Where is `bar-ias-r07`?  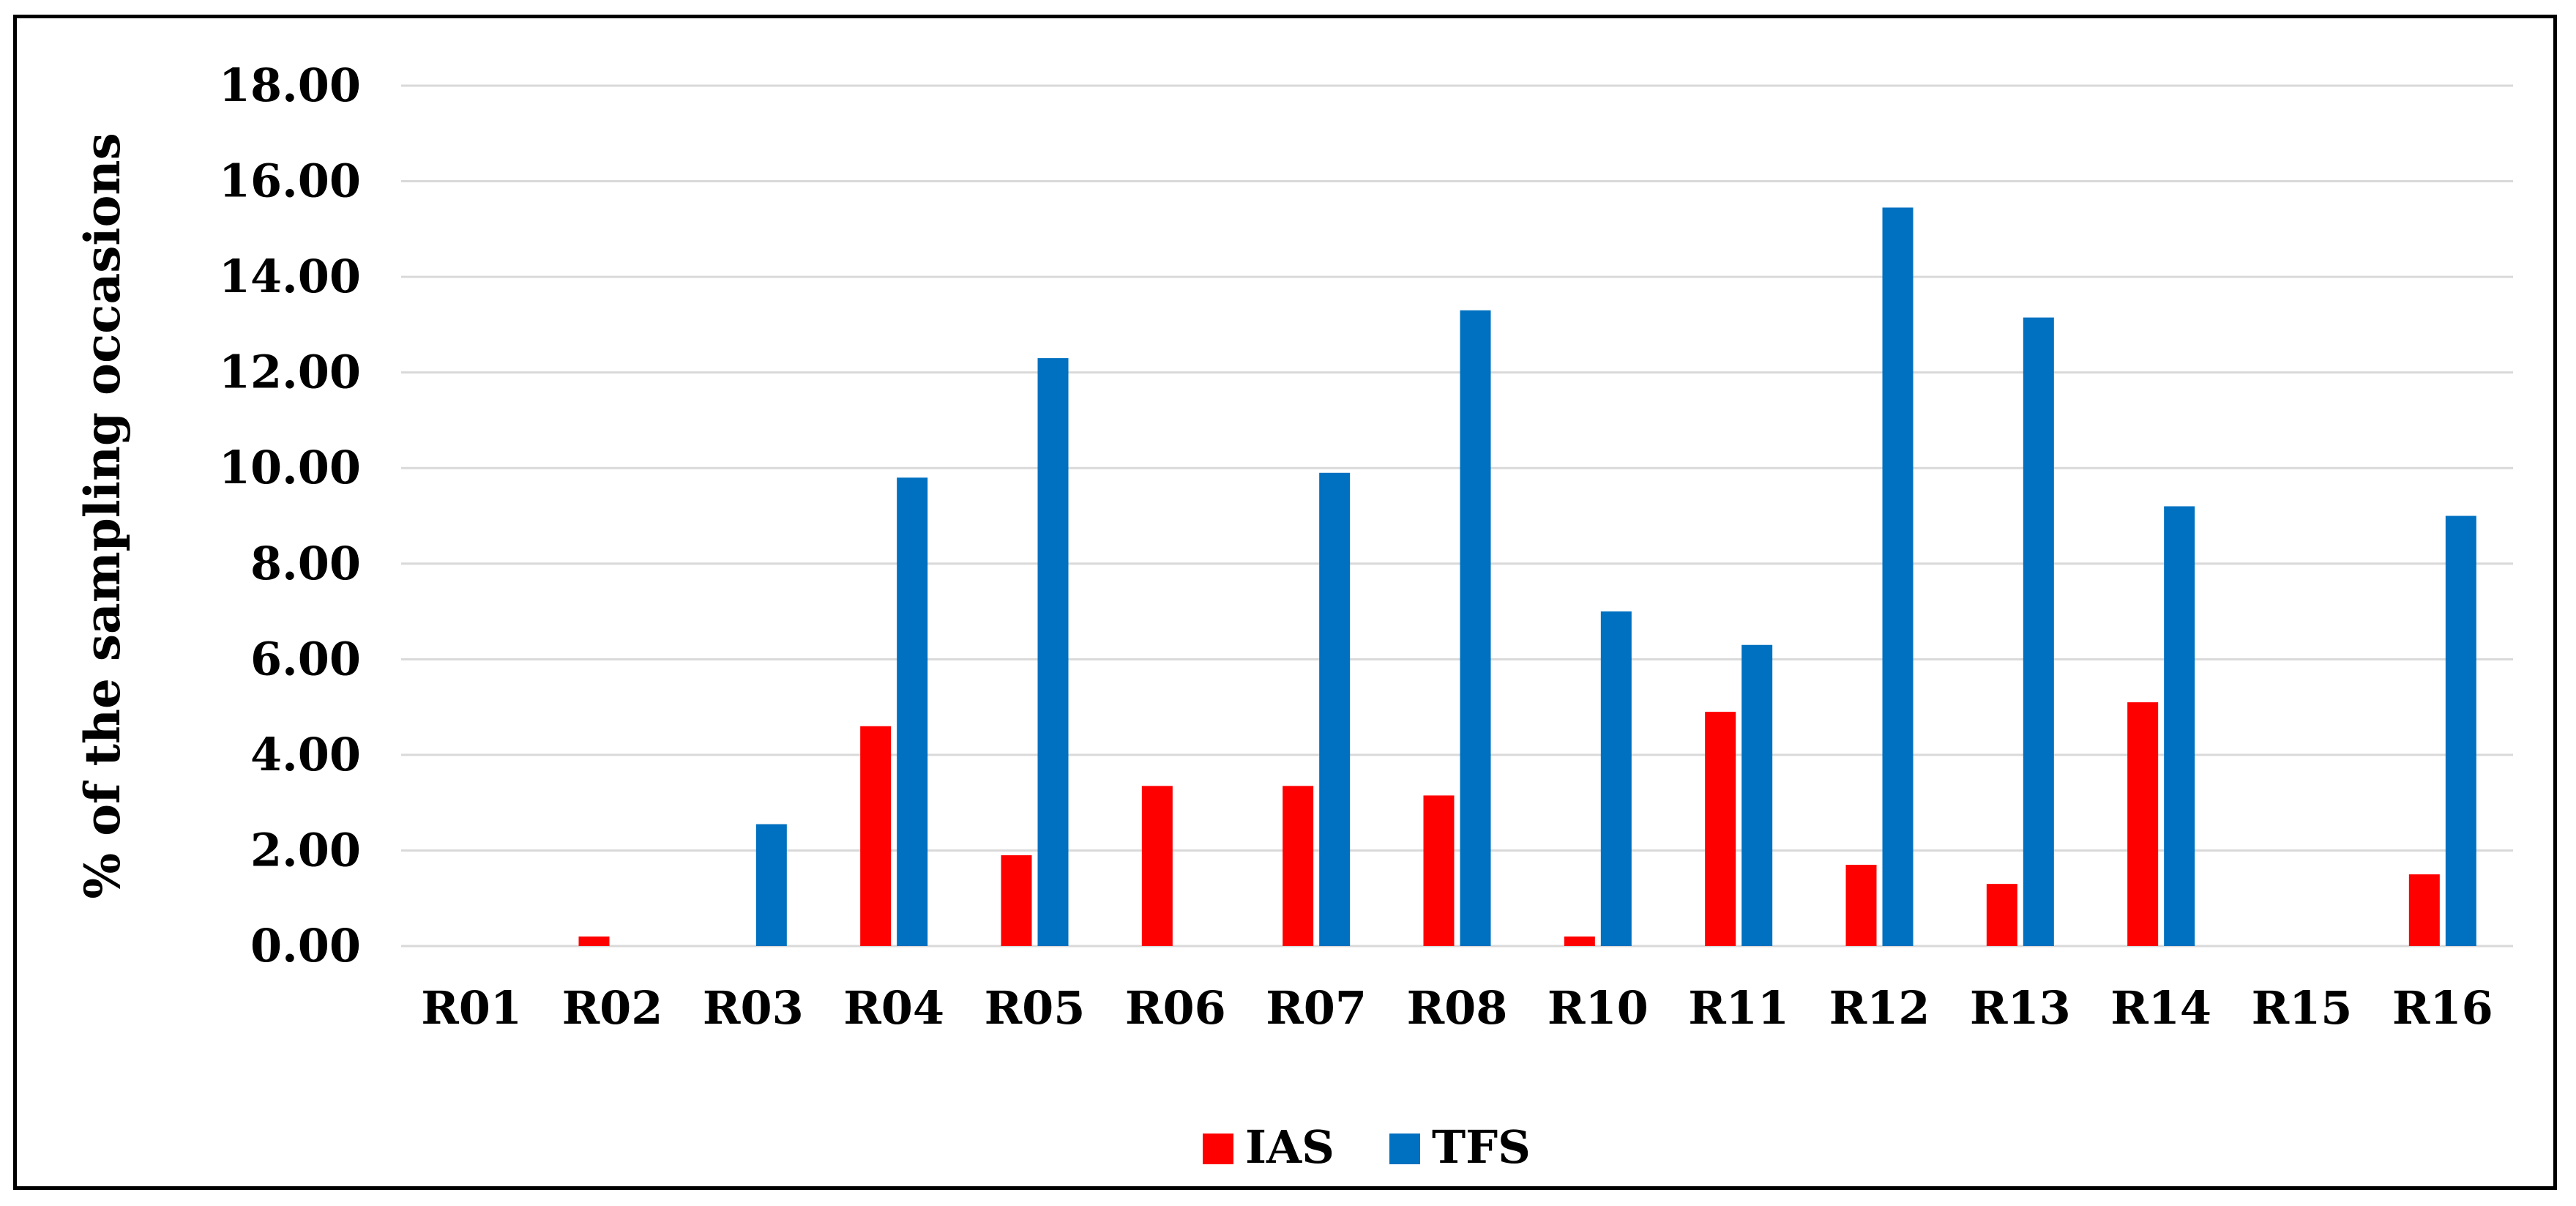 bar-ias-r07 is located at coordinates (1298, 866).